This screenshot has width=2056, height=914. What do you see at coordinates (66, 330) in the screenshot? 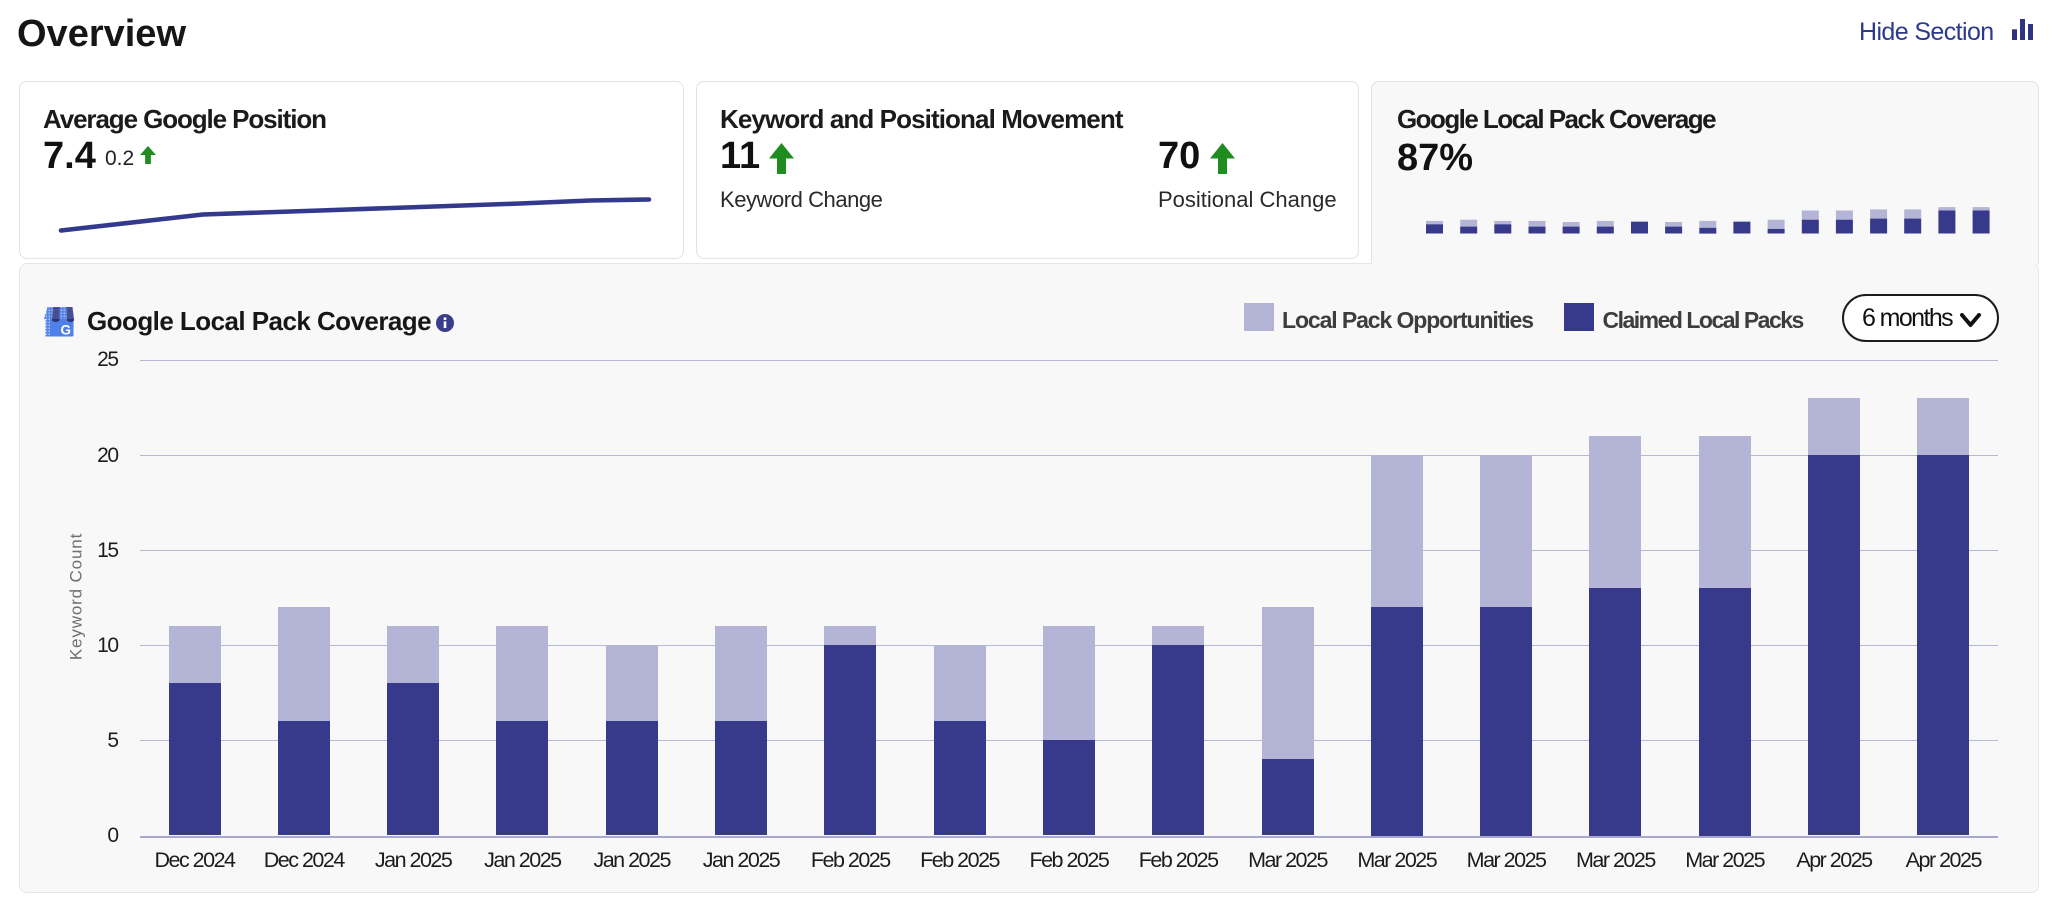
I see `svg-text: G` at bounding box center [66, 330].